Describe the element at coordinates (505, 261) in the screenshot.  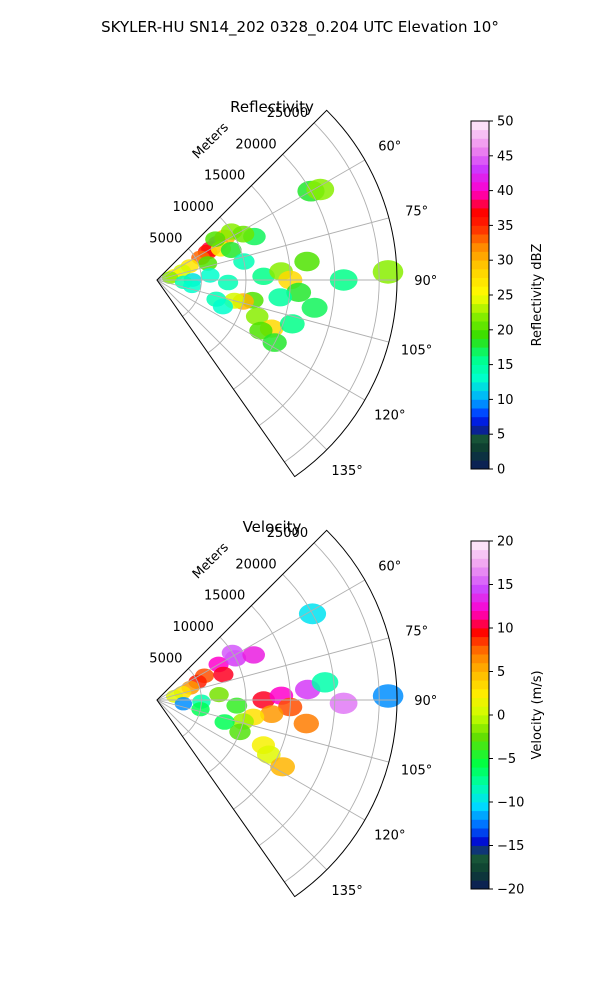
I see `colorbar-tick-label: 30` at that location.